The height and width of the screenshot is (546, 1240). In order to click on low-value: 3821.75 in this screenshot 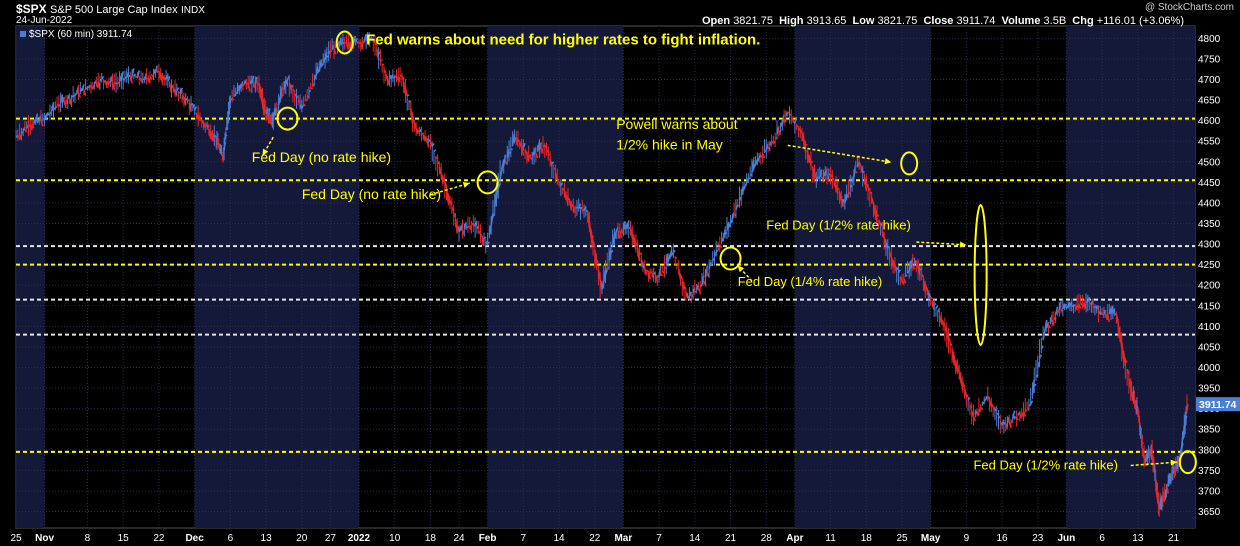, I will do `click(897, 21)`.